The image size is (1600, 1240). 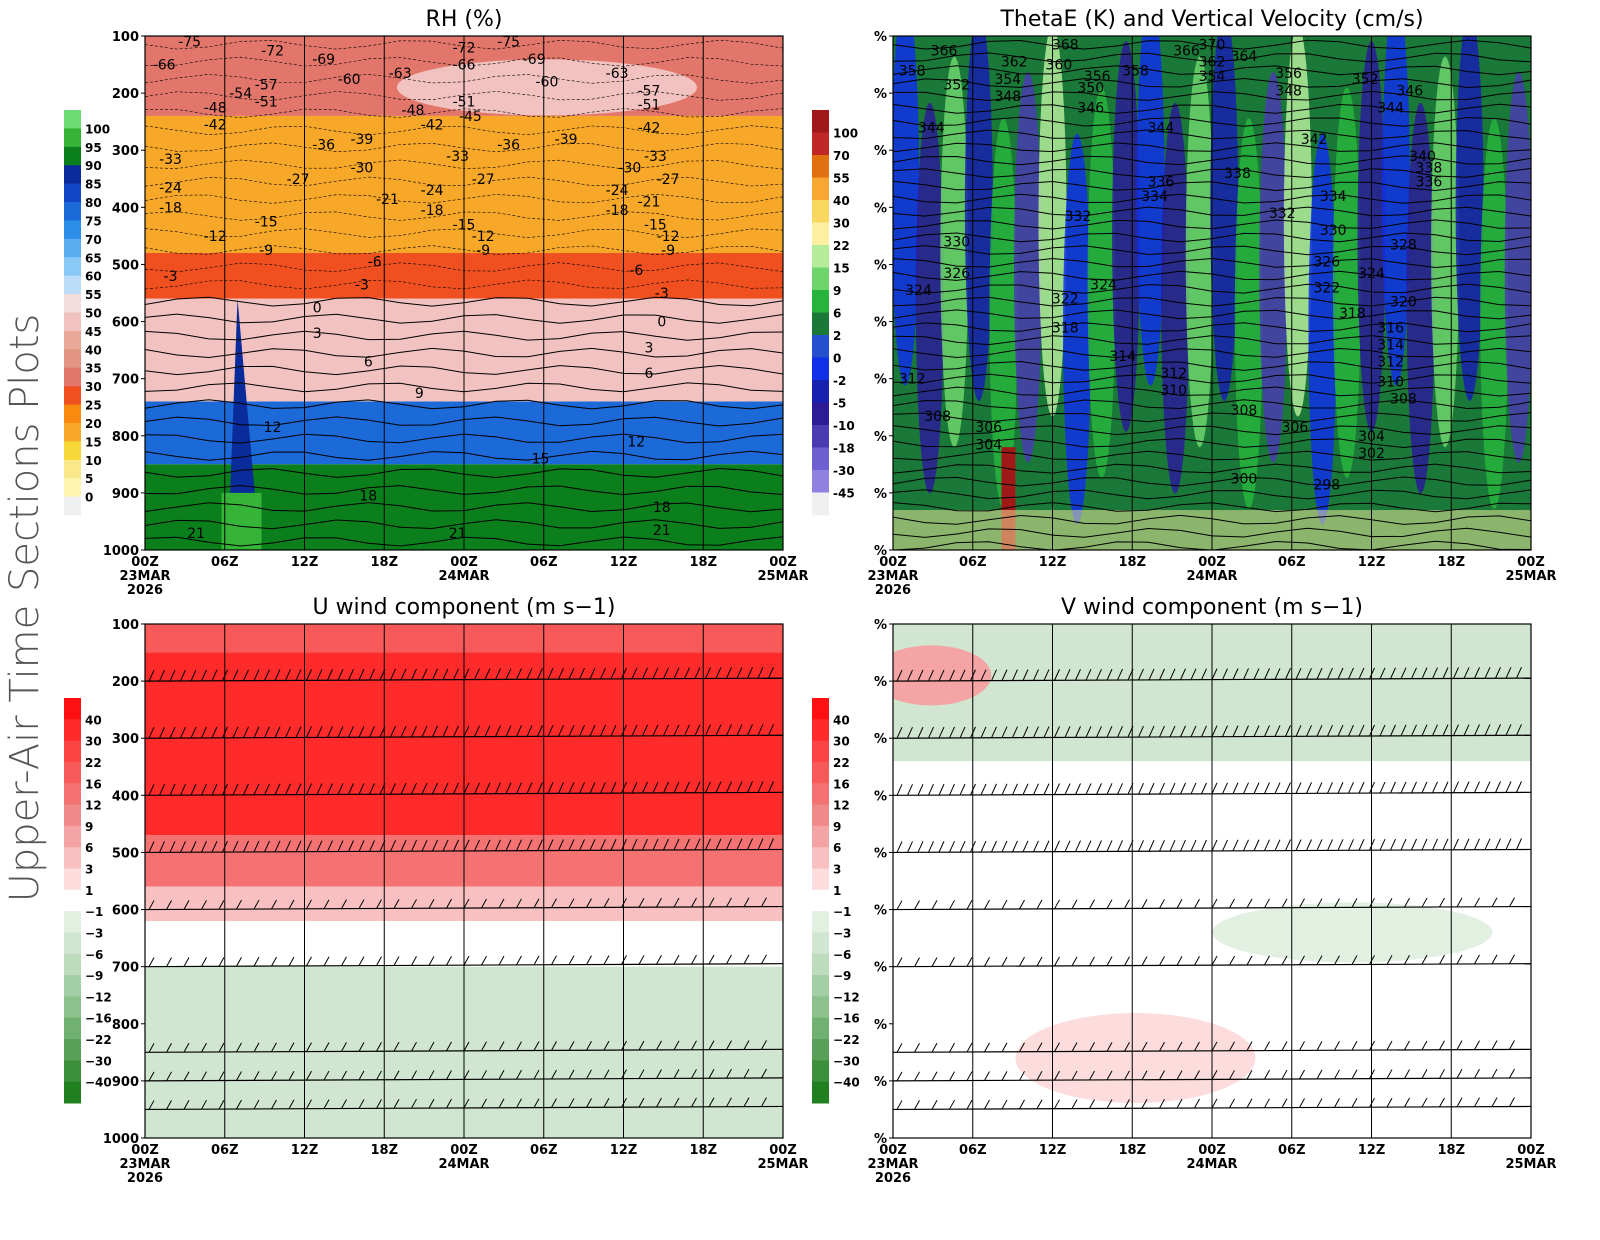 I want to click on thetae-contour-label: 324, so click(x=1103, y=285).